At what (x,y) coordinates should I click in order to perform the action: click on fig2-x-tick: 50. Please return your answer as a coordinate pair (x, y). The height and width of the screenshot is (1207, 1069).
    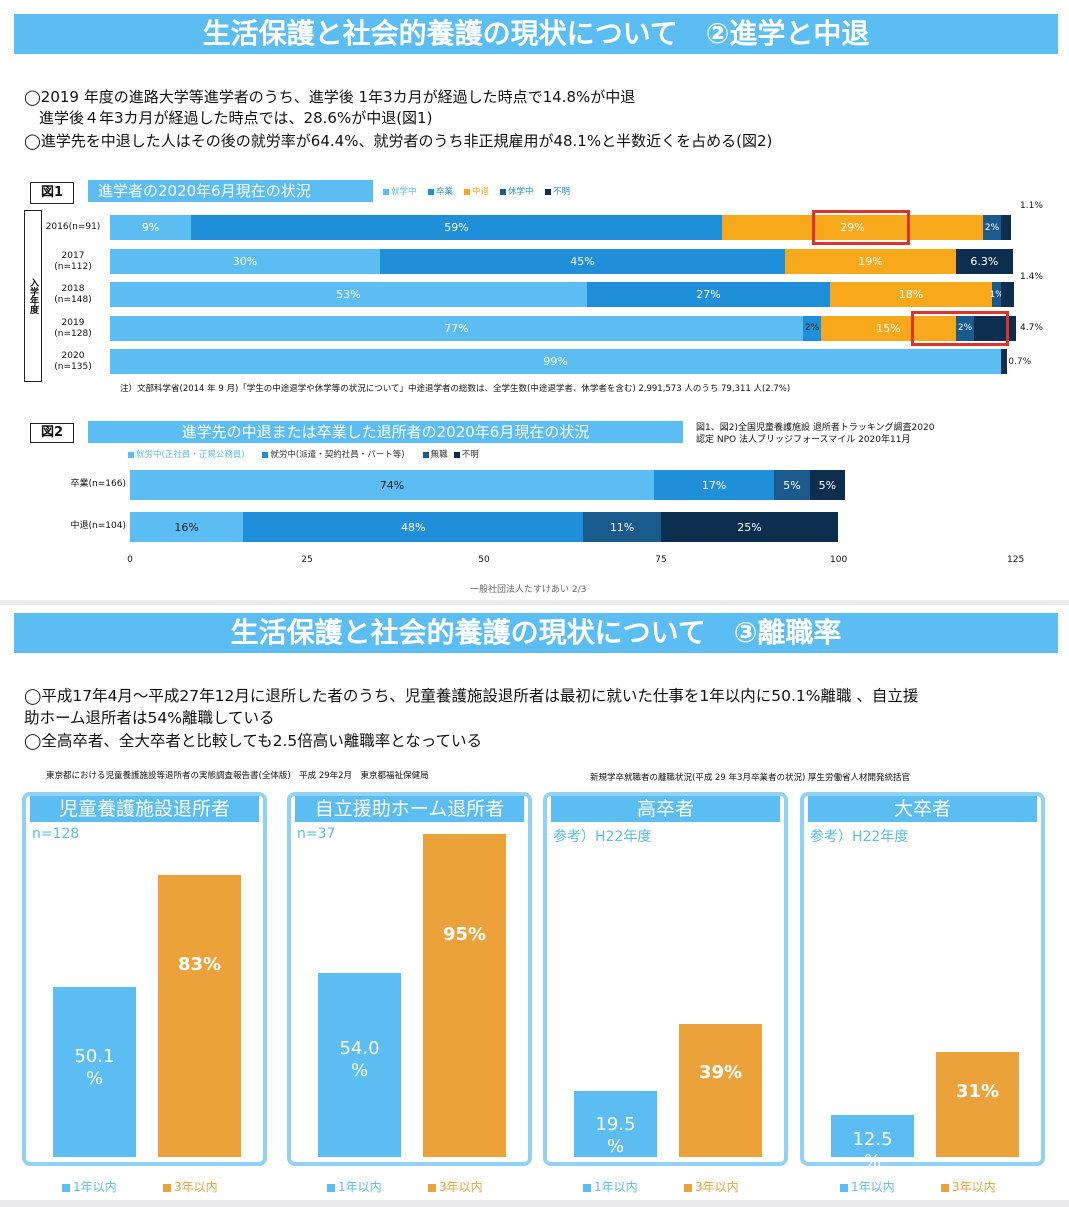
    Looking at the image, I should click on (484, 560).